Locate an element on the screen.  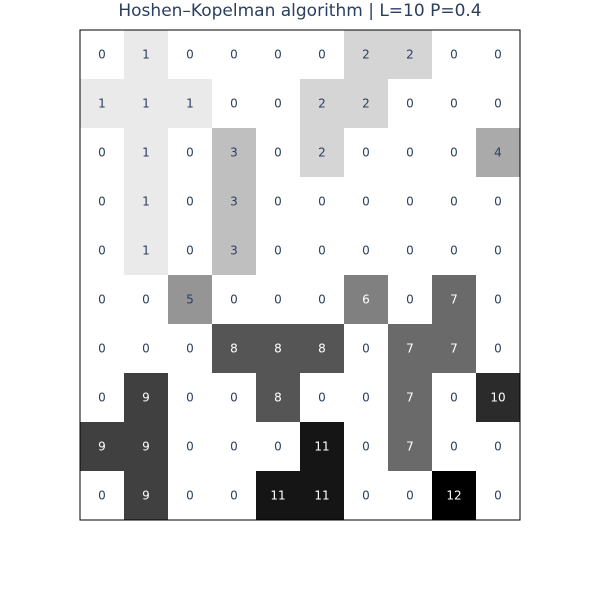
cell-value-label: 3 is located at coordinates (234, 202).